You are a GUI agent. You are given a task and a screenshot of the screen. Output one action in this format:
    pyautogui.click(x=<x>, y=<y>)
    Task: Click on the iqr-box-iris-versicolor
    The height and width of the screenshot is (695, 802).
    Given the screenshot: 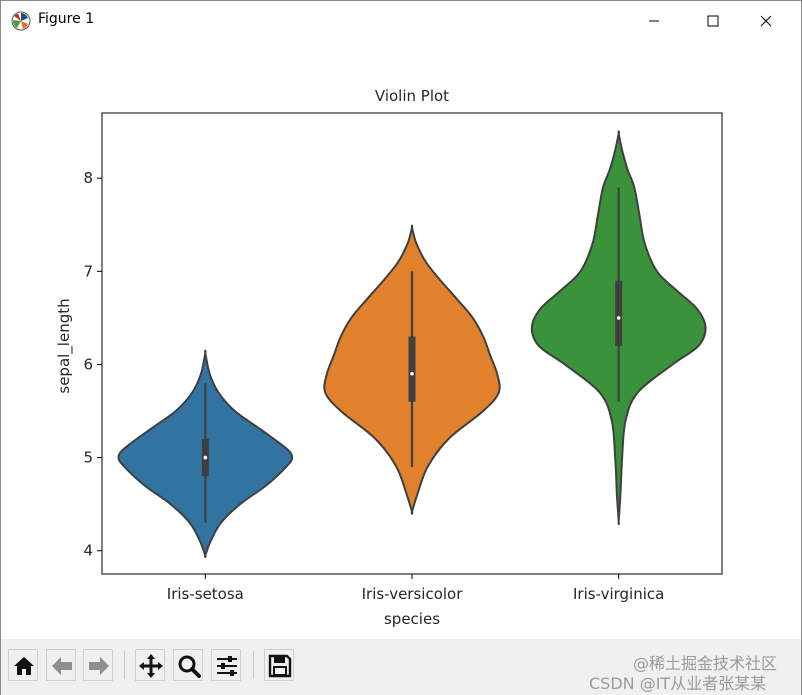 What is the action you would take?
    pyautogui.click(x=412, y=369)
    